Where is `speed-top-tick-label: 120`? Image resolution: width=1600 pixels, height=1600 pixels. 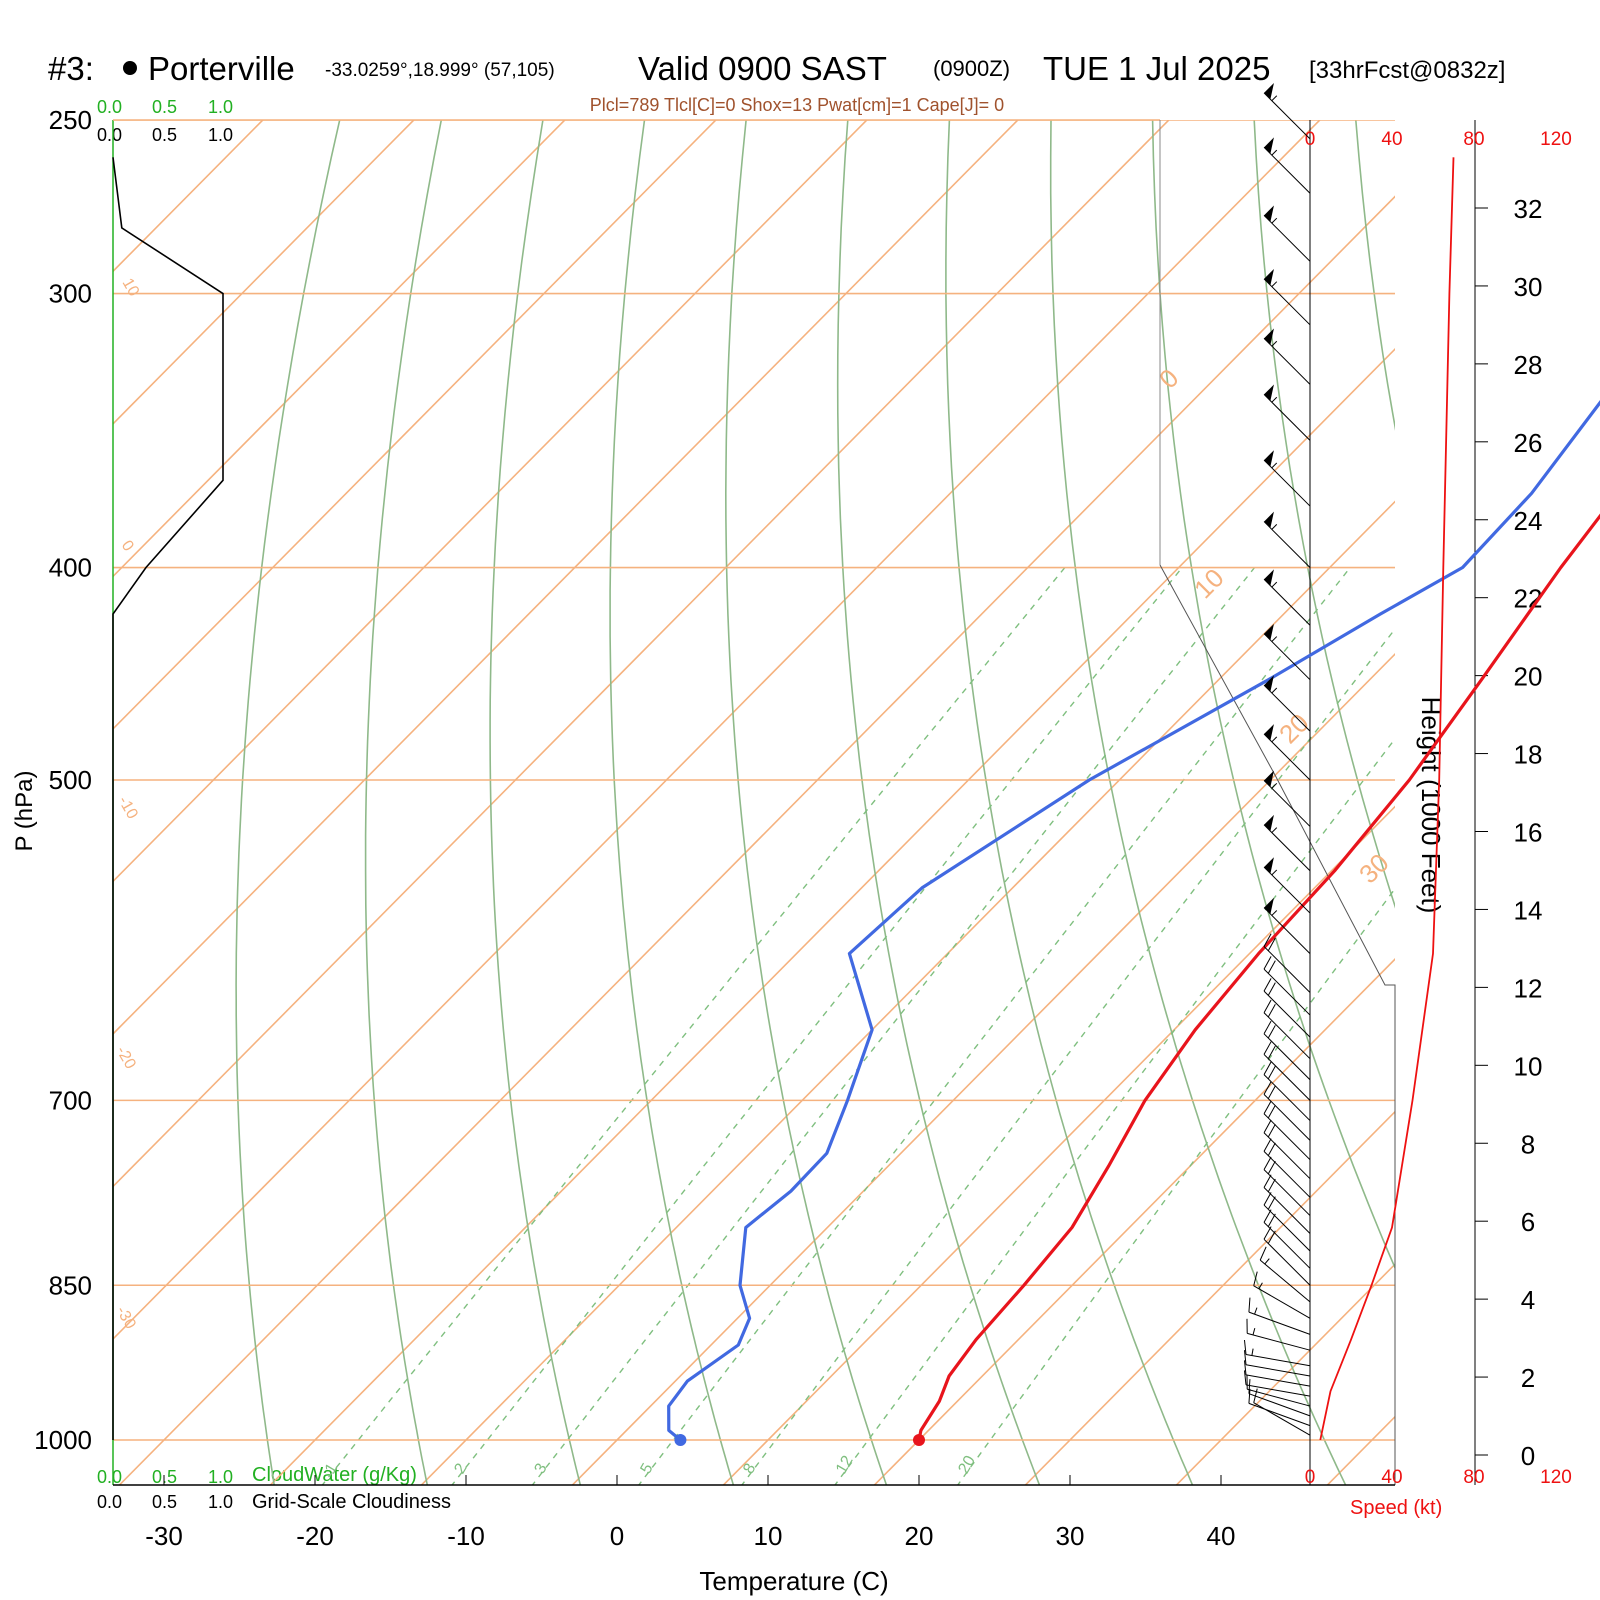 speed-top-tick-label: 120 is located at coordinates (1556, 139).